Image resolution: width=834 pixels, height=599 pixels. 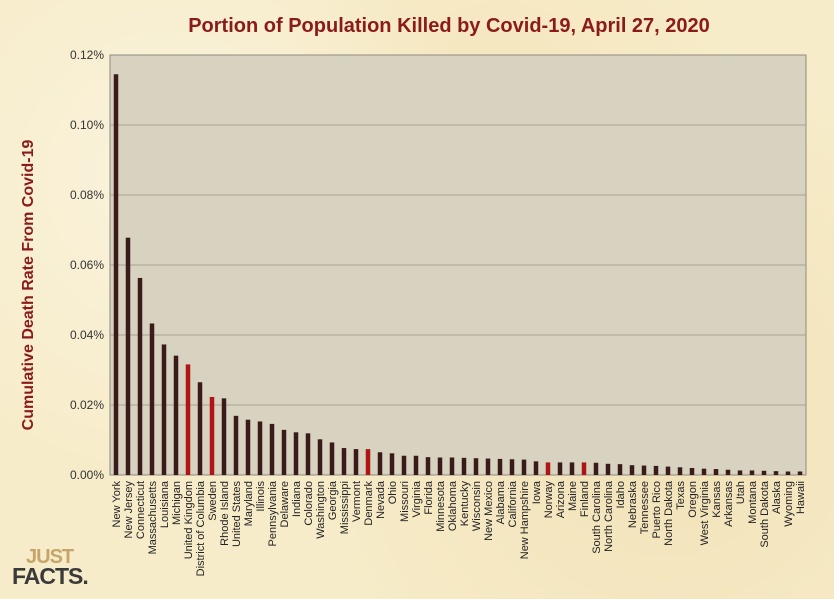 I want to click on x-tick-label: New Mexico, so click(x=489, y=511).